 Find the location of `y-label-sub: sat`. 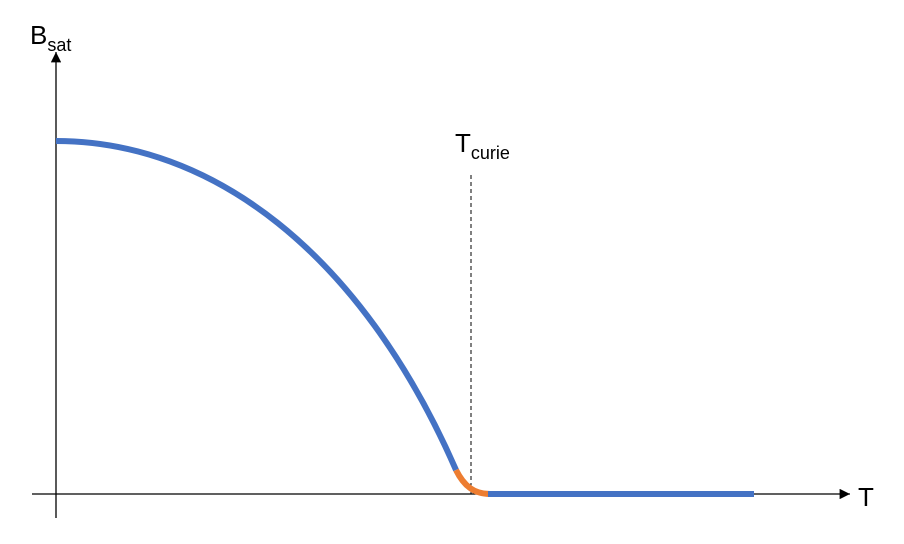

y-label-sub: sat is located at coordinates (59, 45).